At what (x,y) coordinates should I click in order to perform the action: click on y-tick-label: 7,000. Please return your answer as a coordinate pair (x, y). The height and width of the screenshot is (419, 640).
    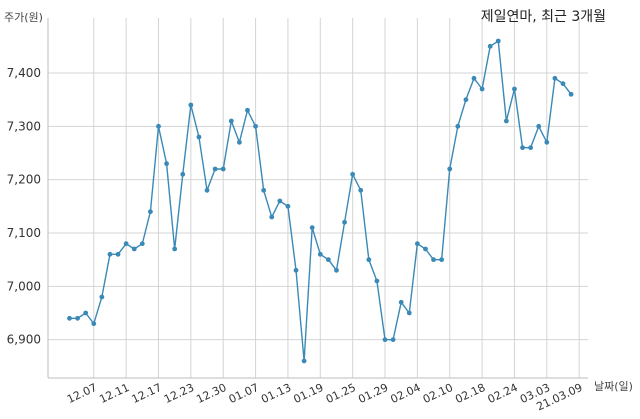
    Looking at the image, I should click on (24, 286).